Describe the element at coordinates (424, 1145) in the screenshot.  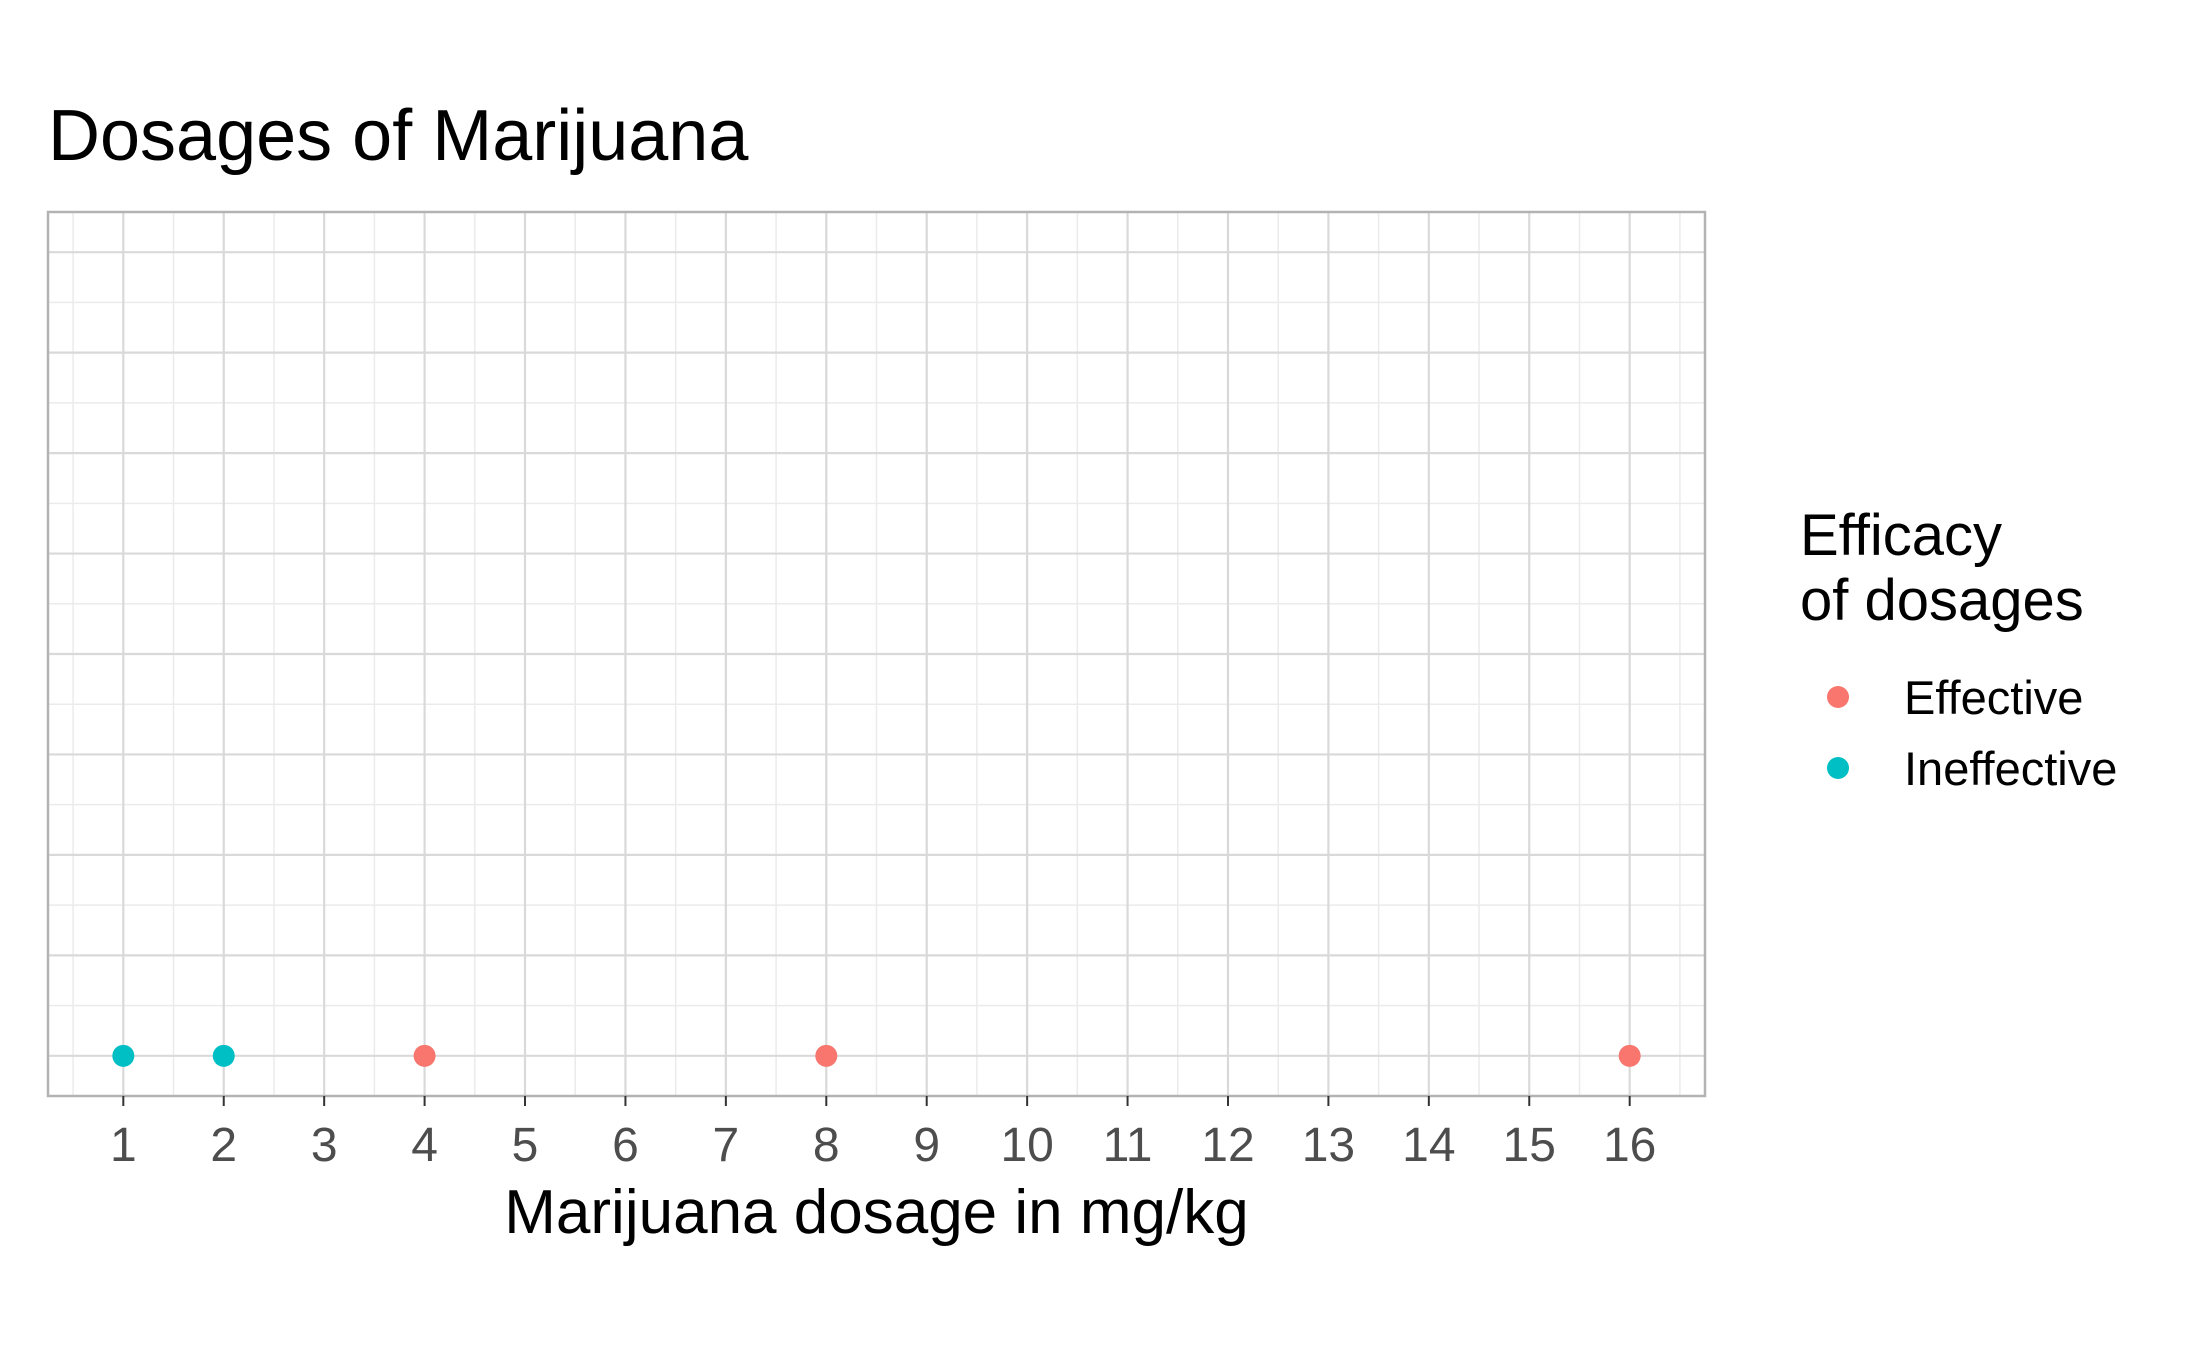
I see `x-tick-label: 4` at that location.